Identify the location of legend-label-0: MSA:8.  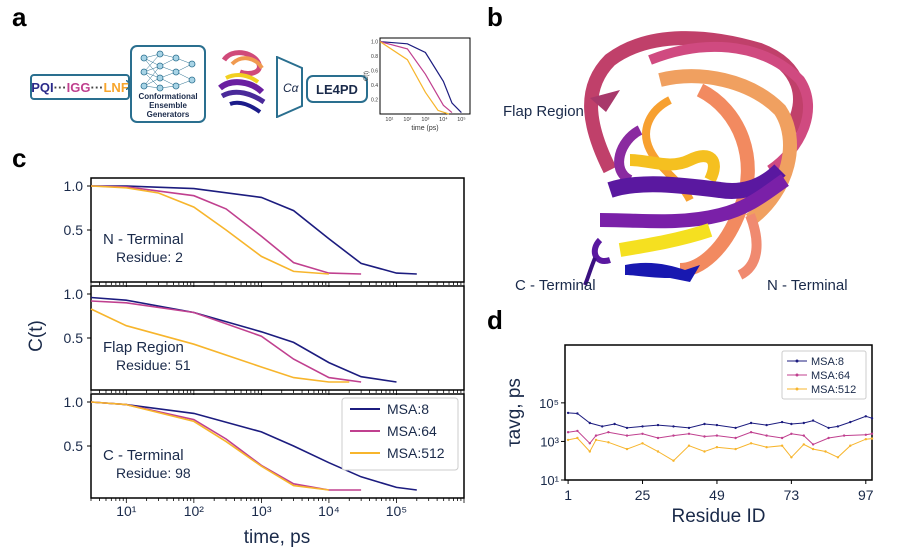
(408, 409).